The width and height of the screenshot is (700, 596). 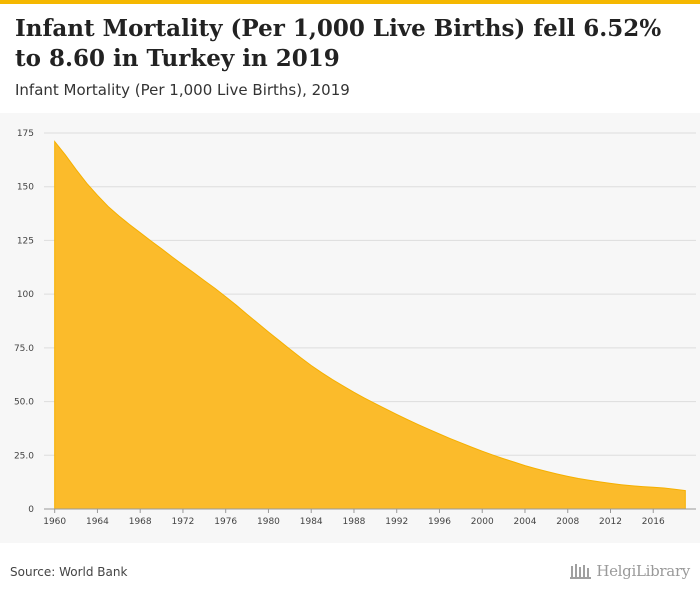 What do you see at coordinates (439, 522) in the screenshot?
I see `x-tick-label: 1996` at bounding box center [439, 522].